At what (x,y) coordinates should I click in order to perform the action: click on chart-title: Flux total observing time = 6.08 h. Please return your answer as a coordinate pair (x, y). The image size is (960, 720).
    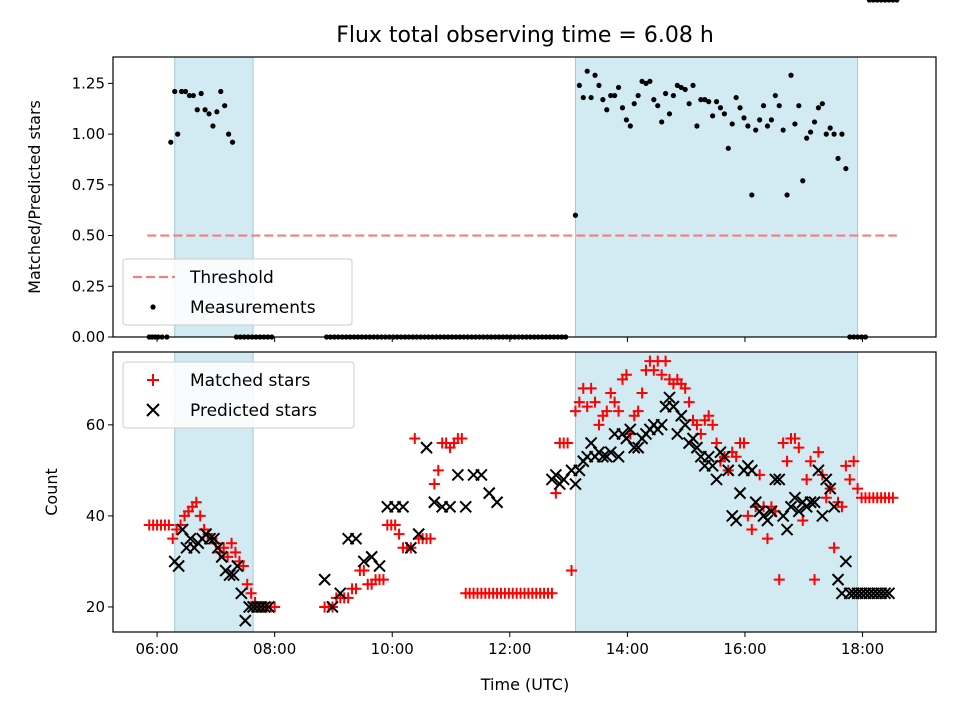
    Looking at the image, I should click on (525, 35).